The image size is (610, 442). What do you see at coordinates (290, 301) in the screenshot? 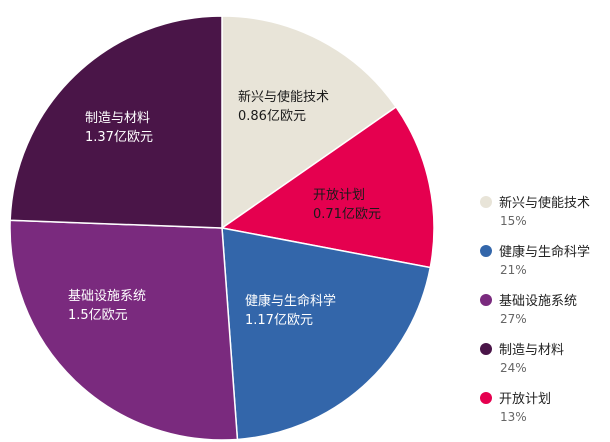
I see `slice-category-label: 健康与生命科学` at bounding box center [290, 301].